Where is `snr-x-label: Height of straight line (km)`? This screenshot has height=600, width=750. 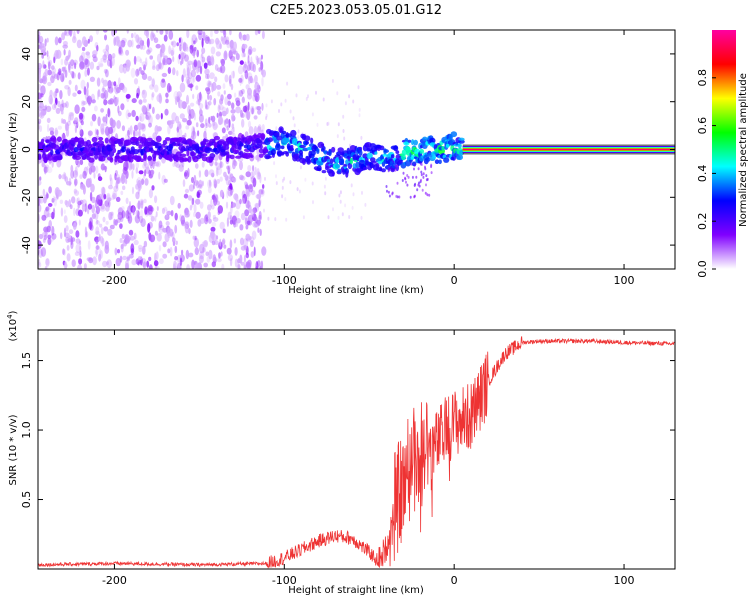
snr-x-label: Height of straight line (km) is located at coordinates (356, 590).